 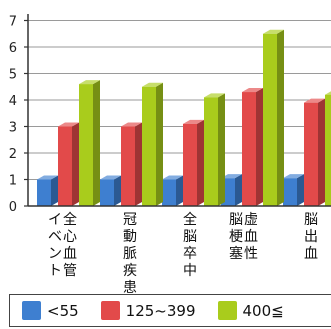 I want to click on category-label-char: 性, so click(x=251, y=254).